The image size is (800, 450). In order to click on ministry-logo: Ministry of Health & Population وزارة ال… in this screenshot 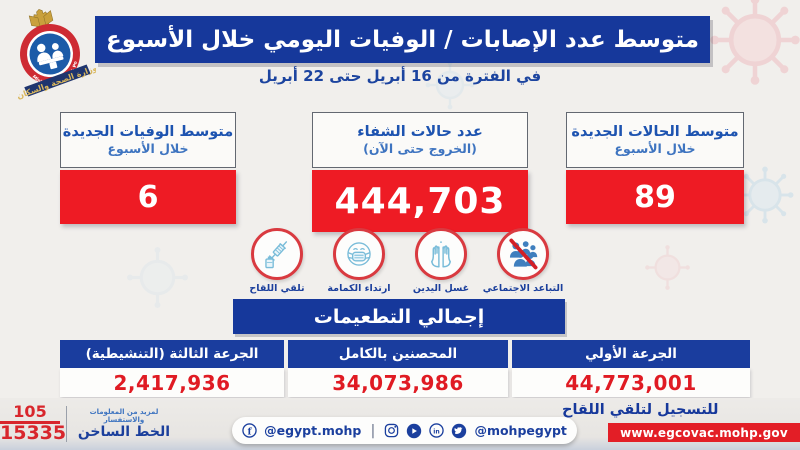, I will do `click(50, 51)`.